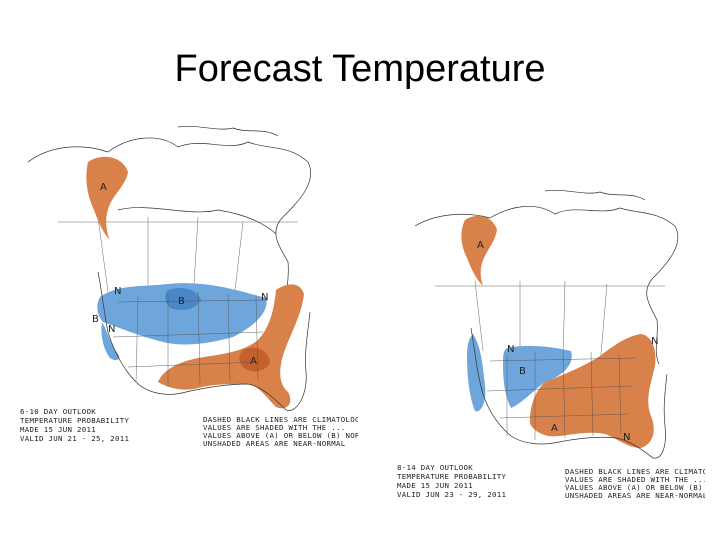 This screenshot has width=720, height=540. Describe the element at coordinates (58, 411) in the screenshot. I see `outlook-title: 6-10 DAY OUTLOOK` at that location.